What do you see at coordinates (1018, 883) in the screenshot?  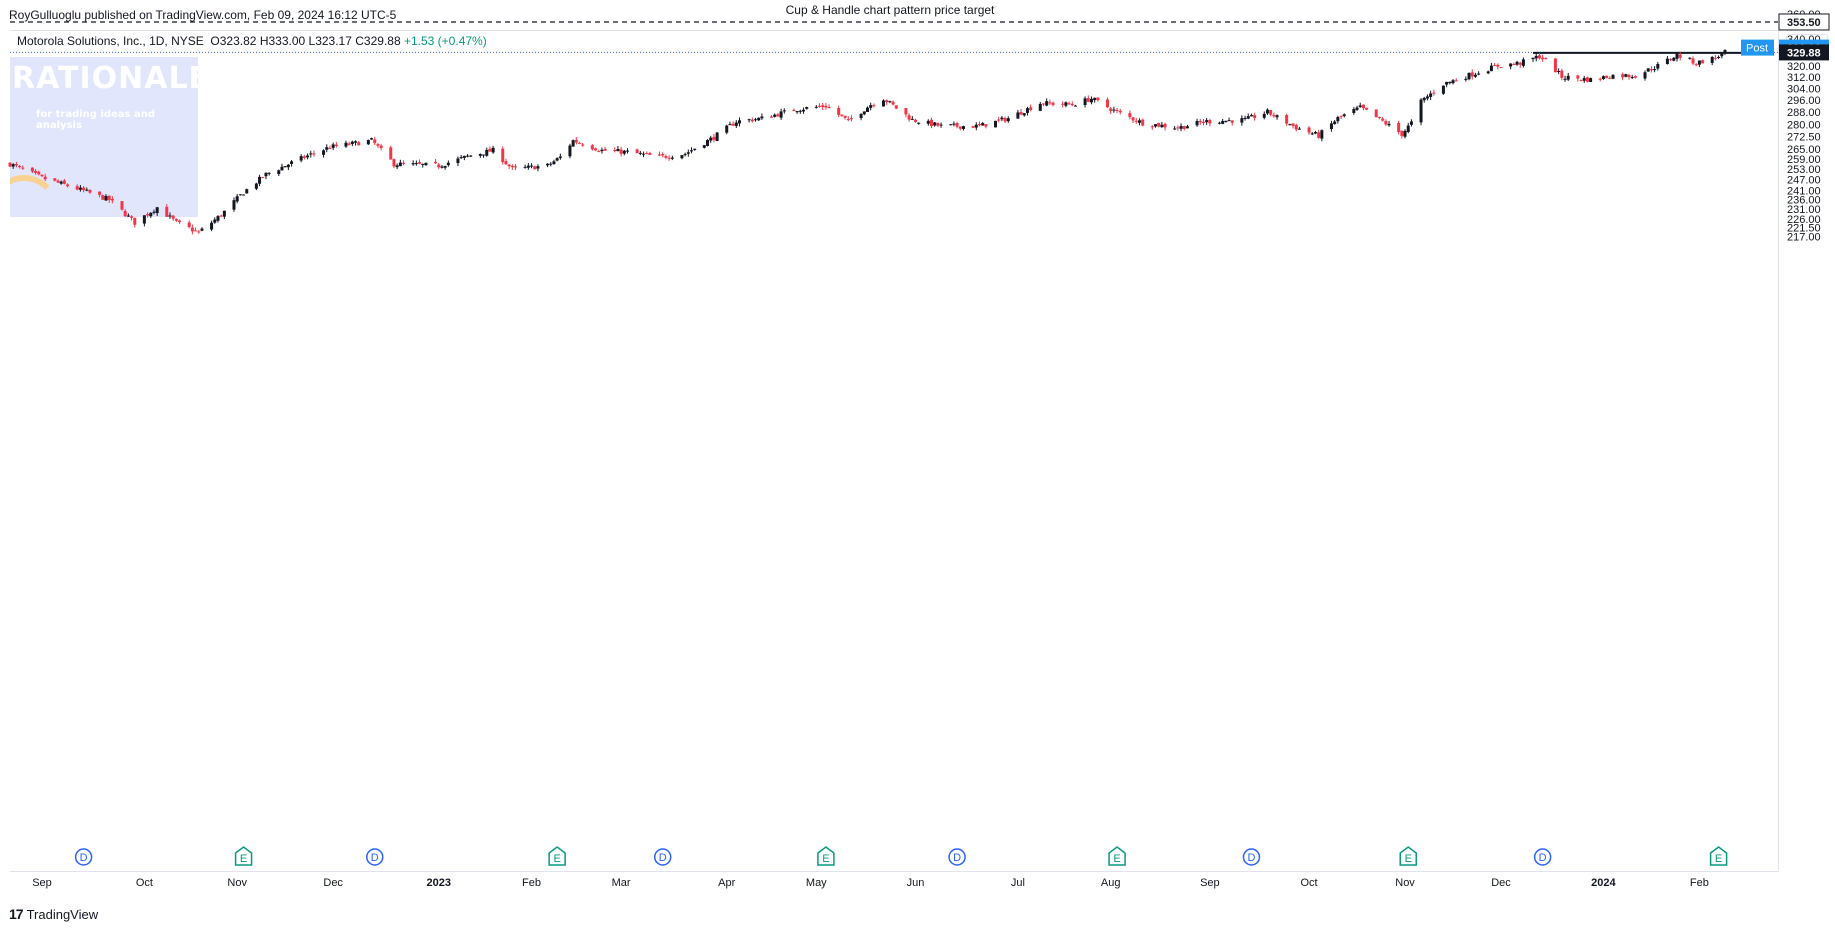 I see `time-tick-label: Jul` at bounding box center [1018, 883].